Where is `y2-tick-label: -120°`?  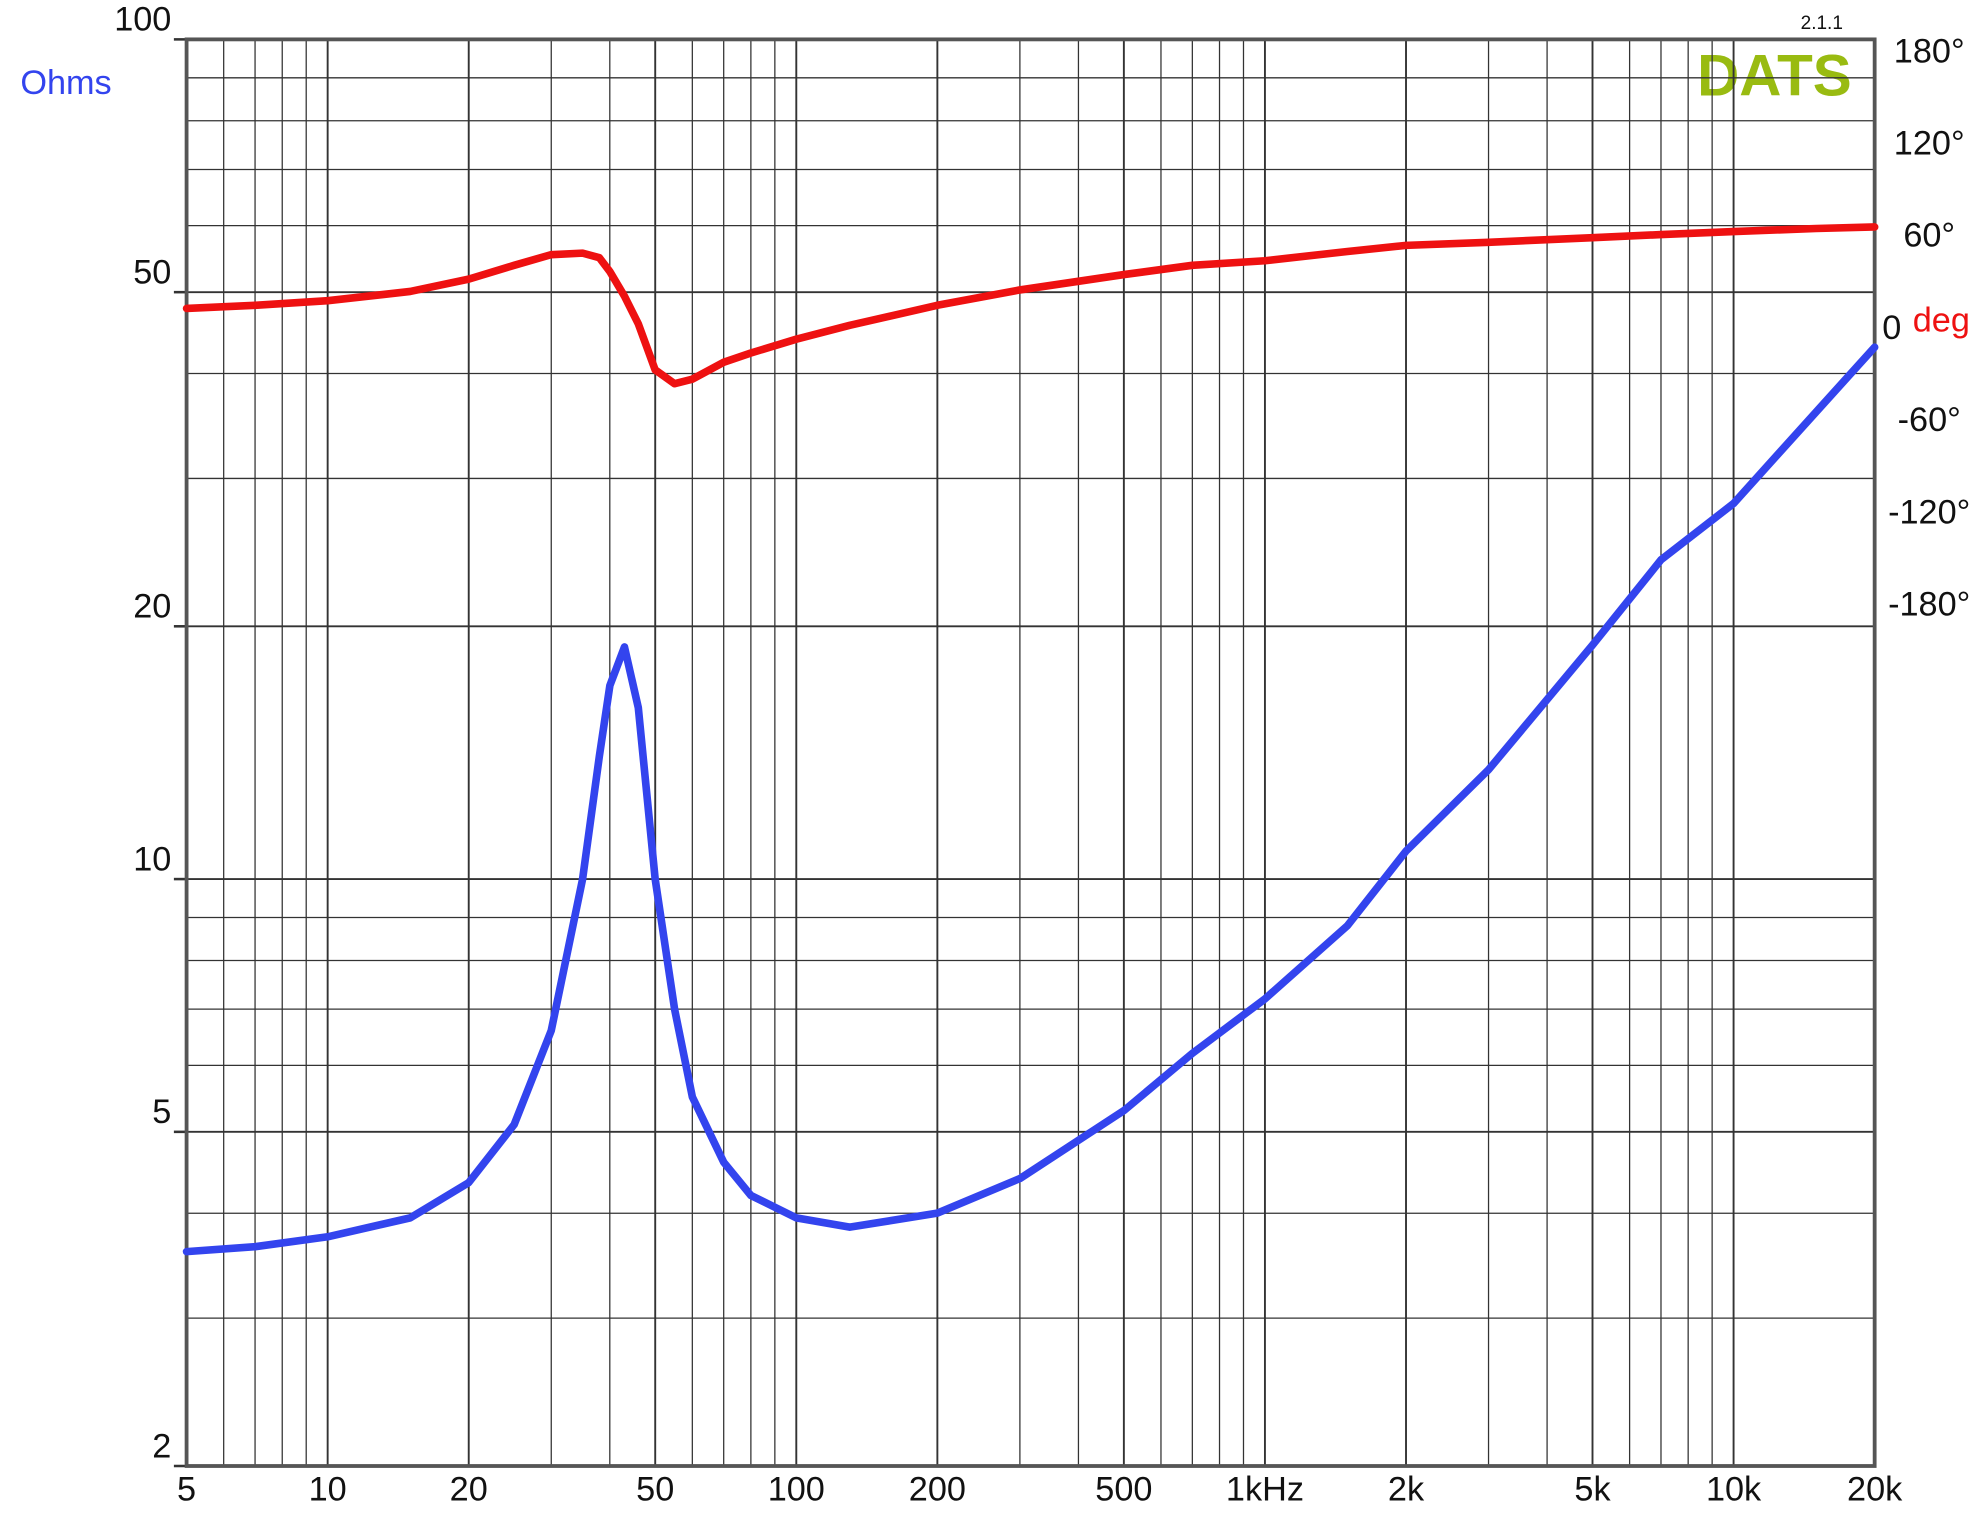 y2-tick-label: -120° is located at coordinates (1929, 512).